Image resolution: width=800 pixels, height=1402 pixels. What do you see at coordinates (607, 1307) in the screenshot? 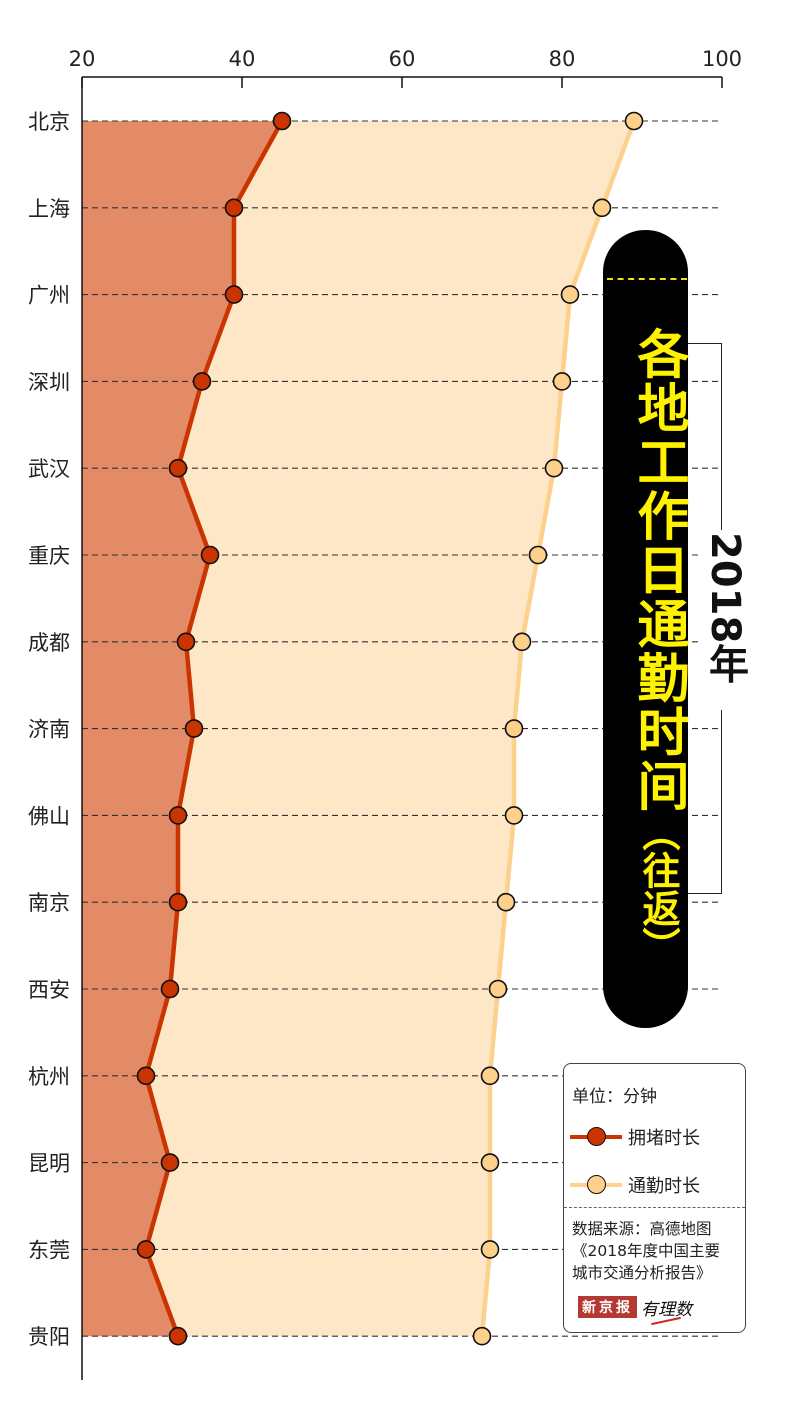
I see `brand-paper-logo: 新京报` at bounding box center [607, 1307].